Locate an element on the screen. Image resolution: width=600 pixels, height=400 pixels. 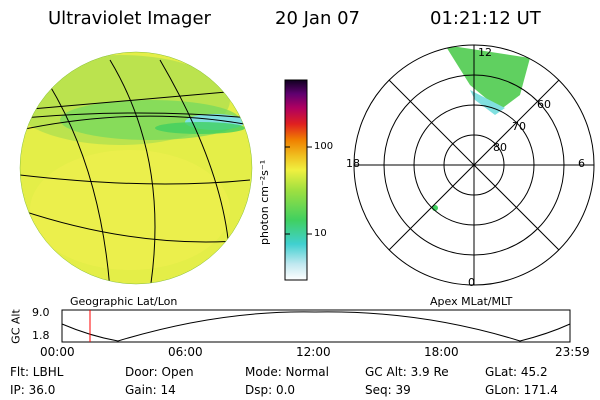
door-info: Door: Open is located at coordinates (159, 372).